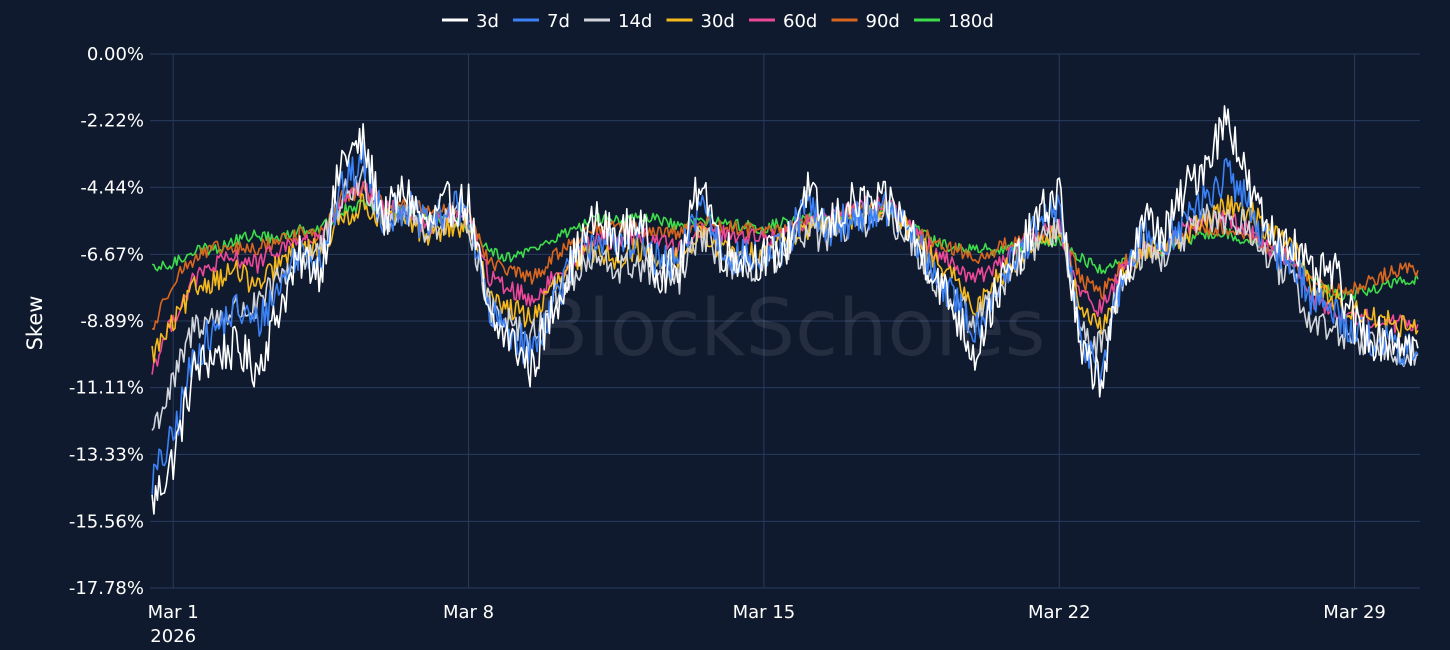 The height and width of the screenshot is (650, 1450). What do you see at coordinates (35, 323) in the screenshot?
I see `y-axis-label: Skew` at bounding box center [35, 323].